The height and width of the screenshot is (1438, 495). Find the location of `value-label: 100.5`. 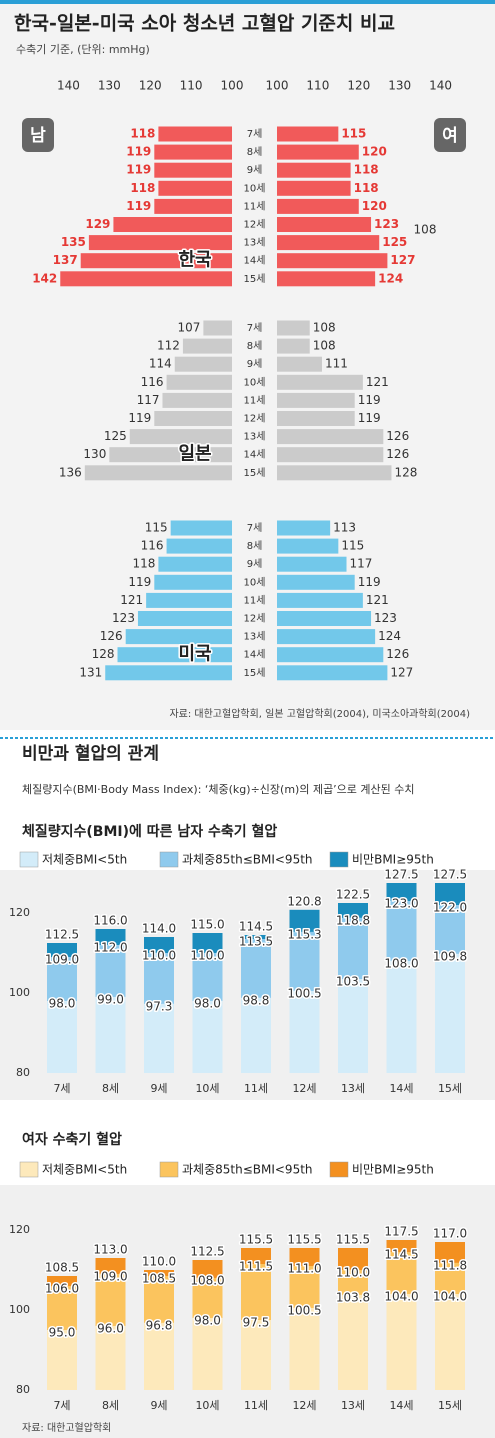

value-label: 100.5 is located at coordinates (304, 994).